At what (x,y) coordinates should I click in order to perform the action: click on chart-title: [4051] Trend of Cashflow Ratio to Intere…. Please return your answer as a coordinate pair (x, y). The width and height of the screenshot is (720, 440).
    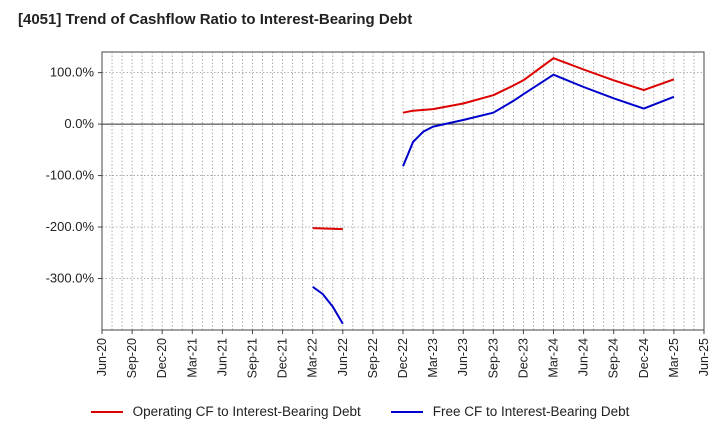
    Looking at the image, I should click on (215, 19).